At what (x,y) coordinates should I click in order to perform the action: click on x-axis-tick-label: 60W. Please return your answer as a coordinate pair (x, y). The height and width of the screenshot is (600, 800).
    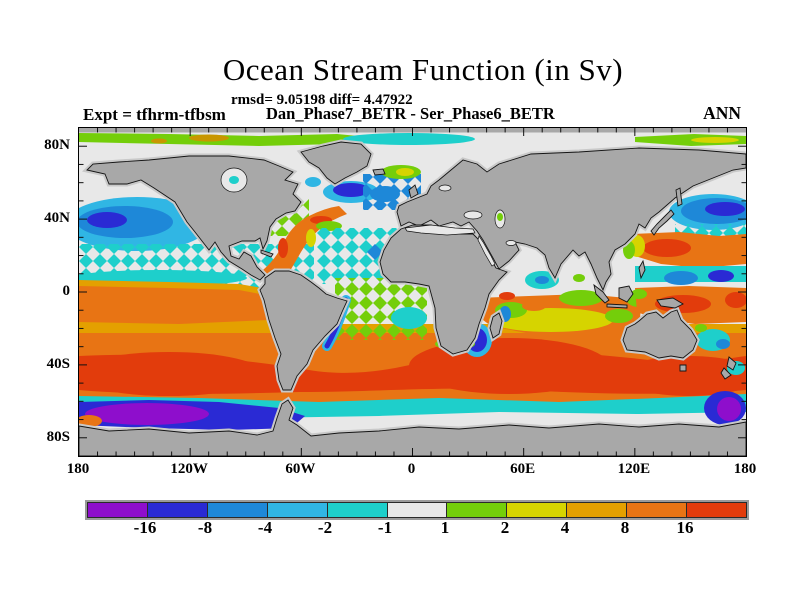
    Looking at the image, I should click on (300, 469).